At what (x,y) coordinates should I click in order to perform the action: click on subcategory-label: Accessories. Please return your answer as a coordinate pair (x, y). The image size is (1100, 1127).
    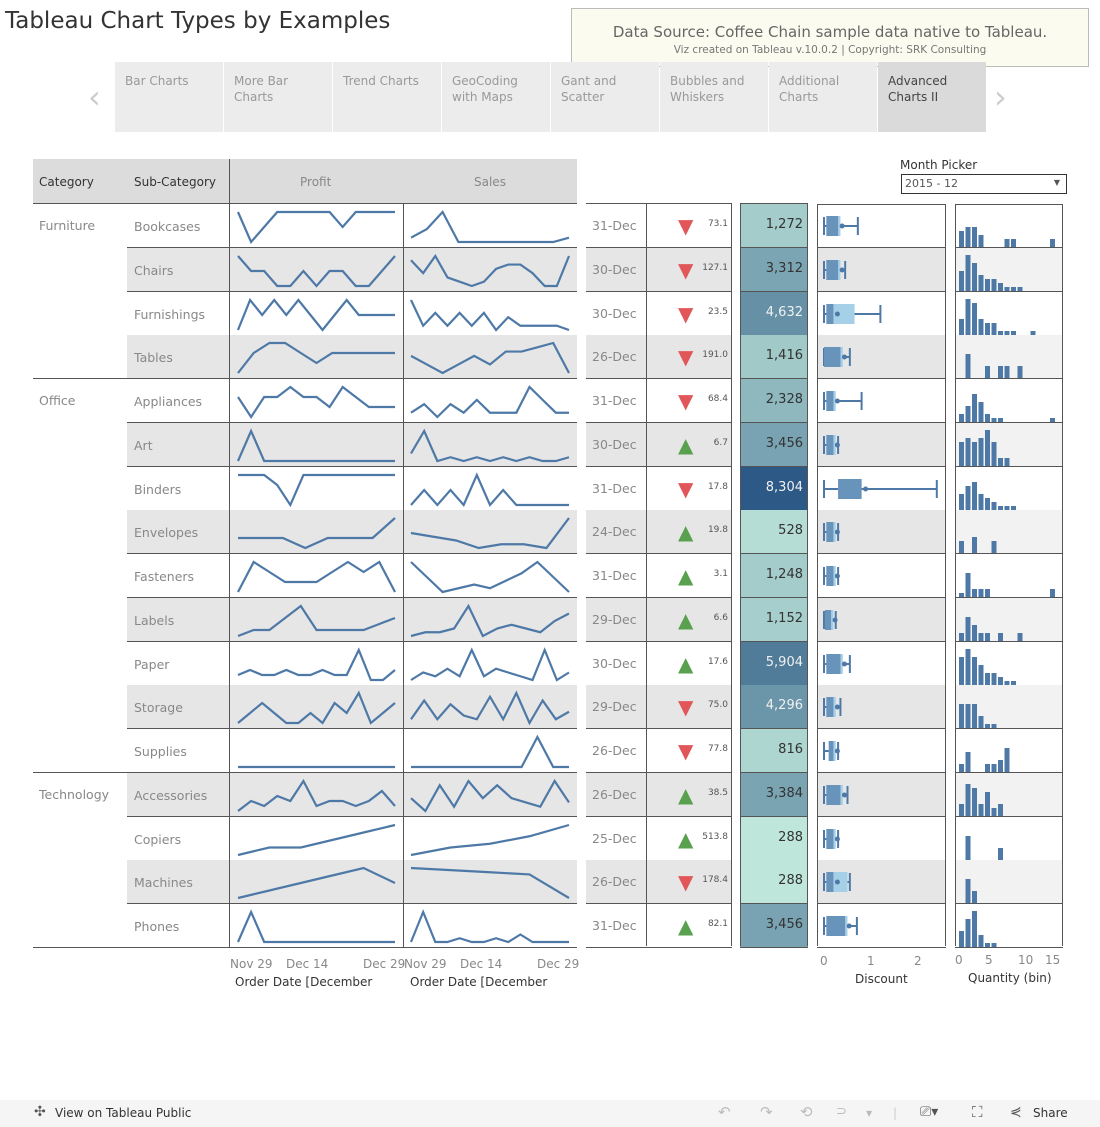
    Looking at the image, I should click on (171, 795).